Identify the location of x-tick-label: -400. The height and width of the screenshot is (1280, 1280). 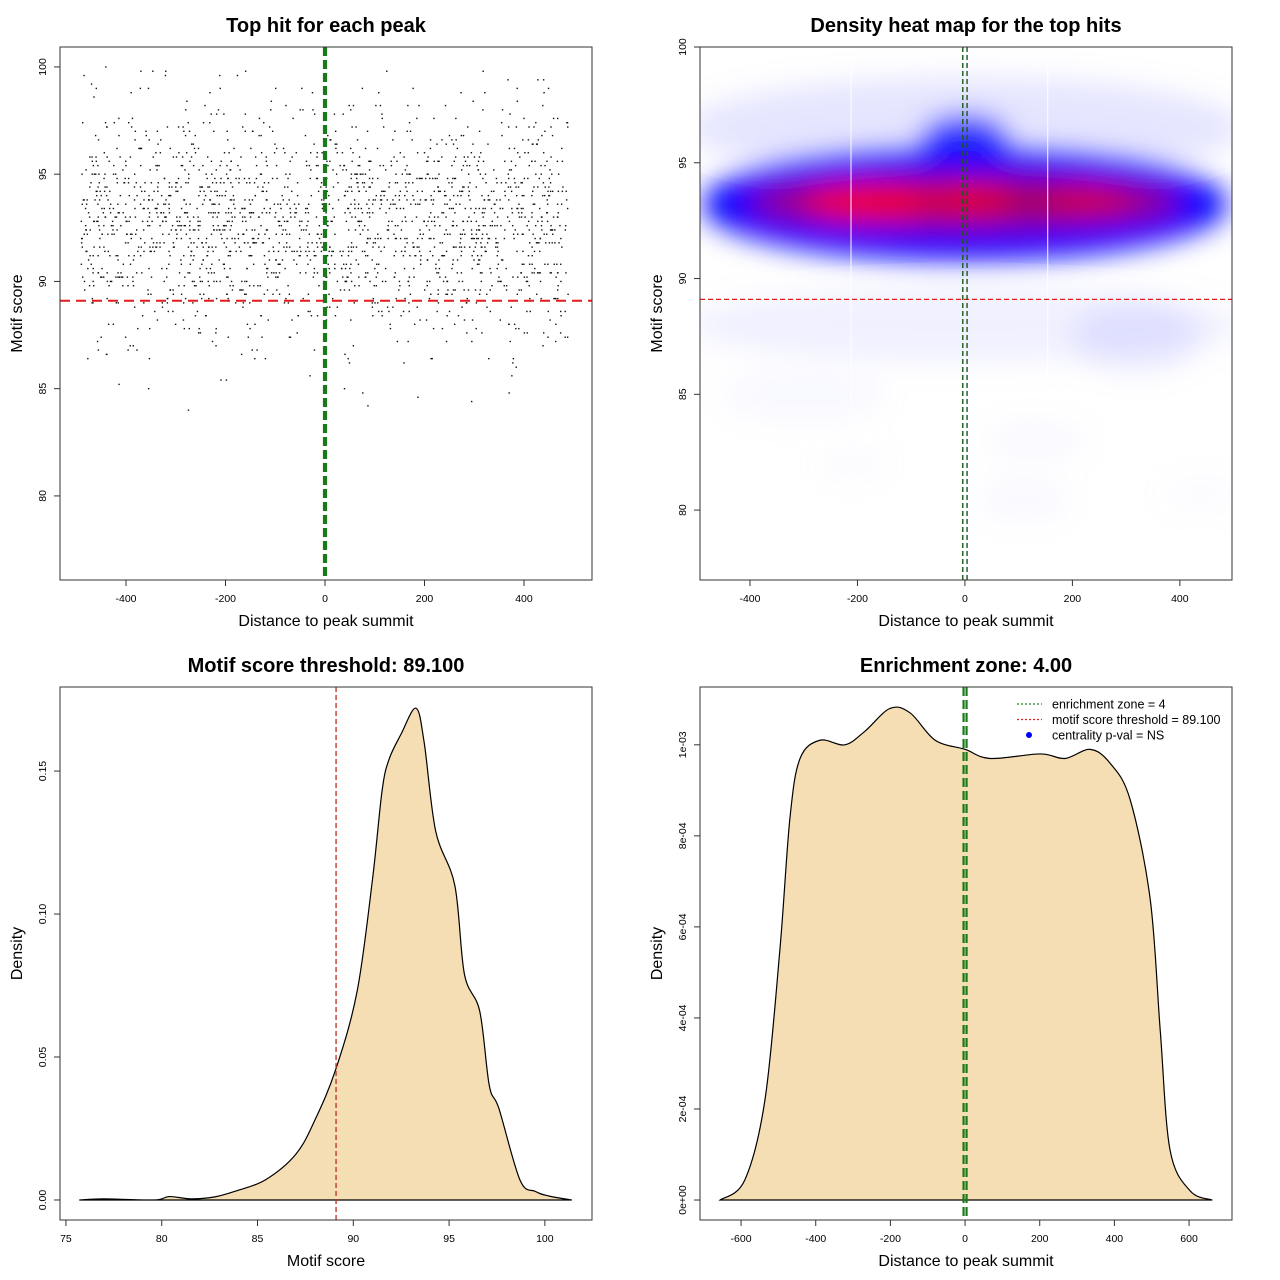
(749, 599).